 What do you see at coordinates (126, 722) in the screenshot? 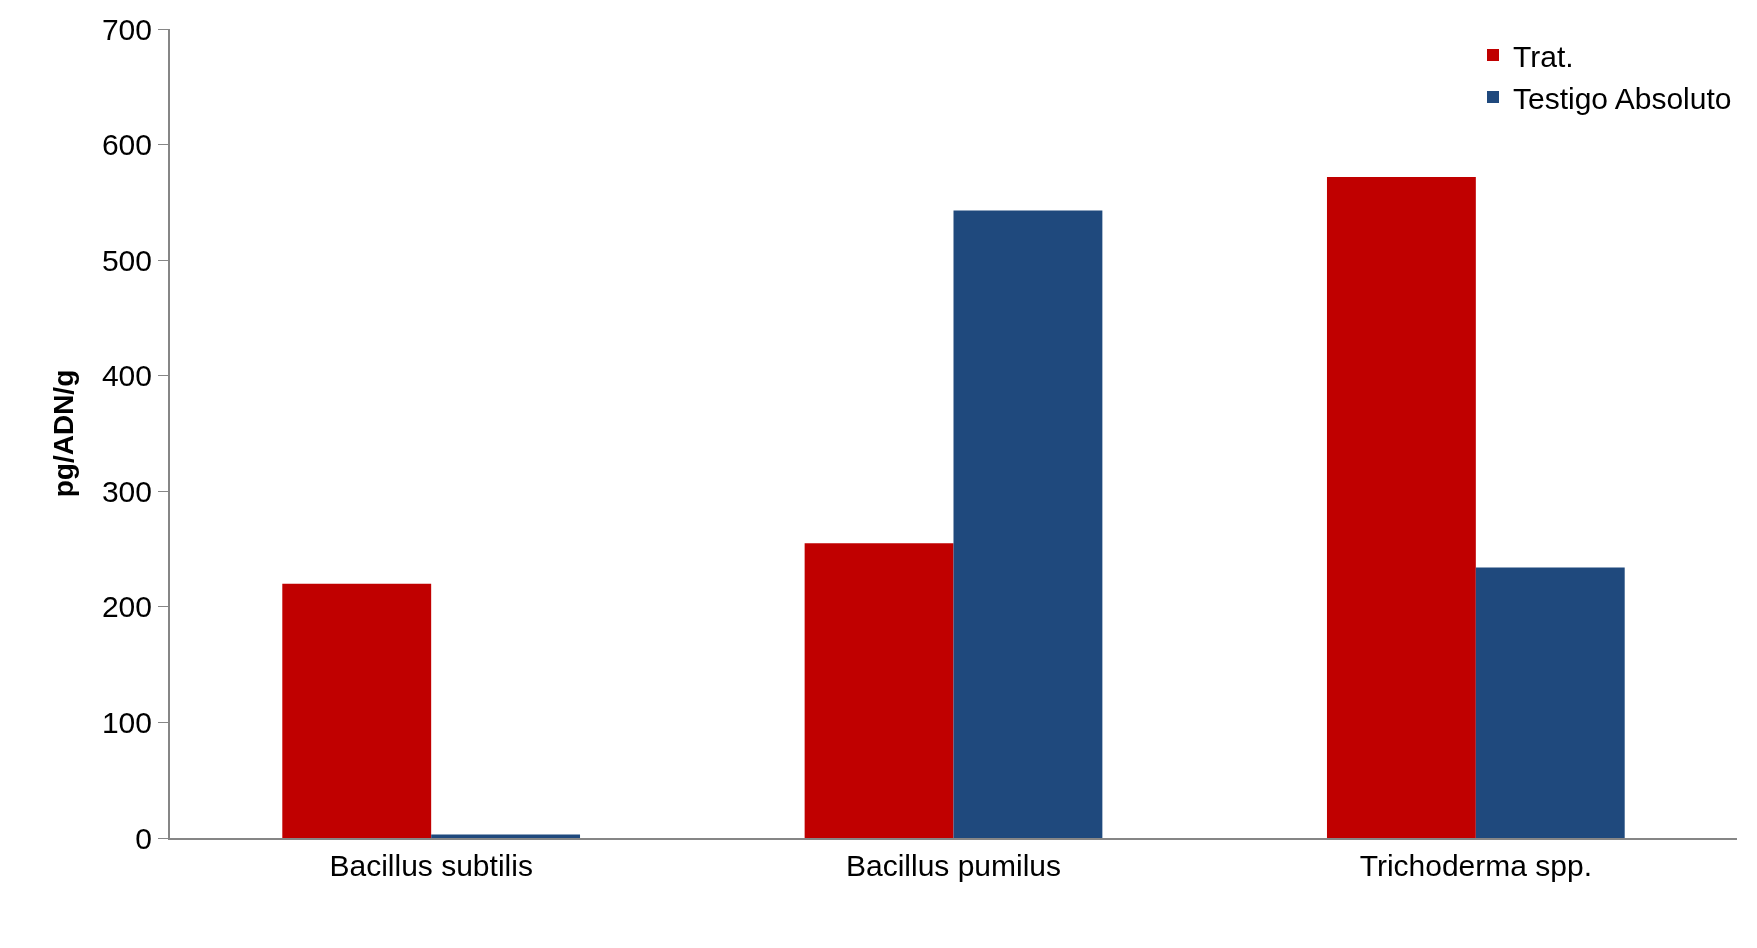
I see `y-tick-label: 100` at bounding box center [126, 722].